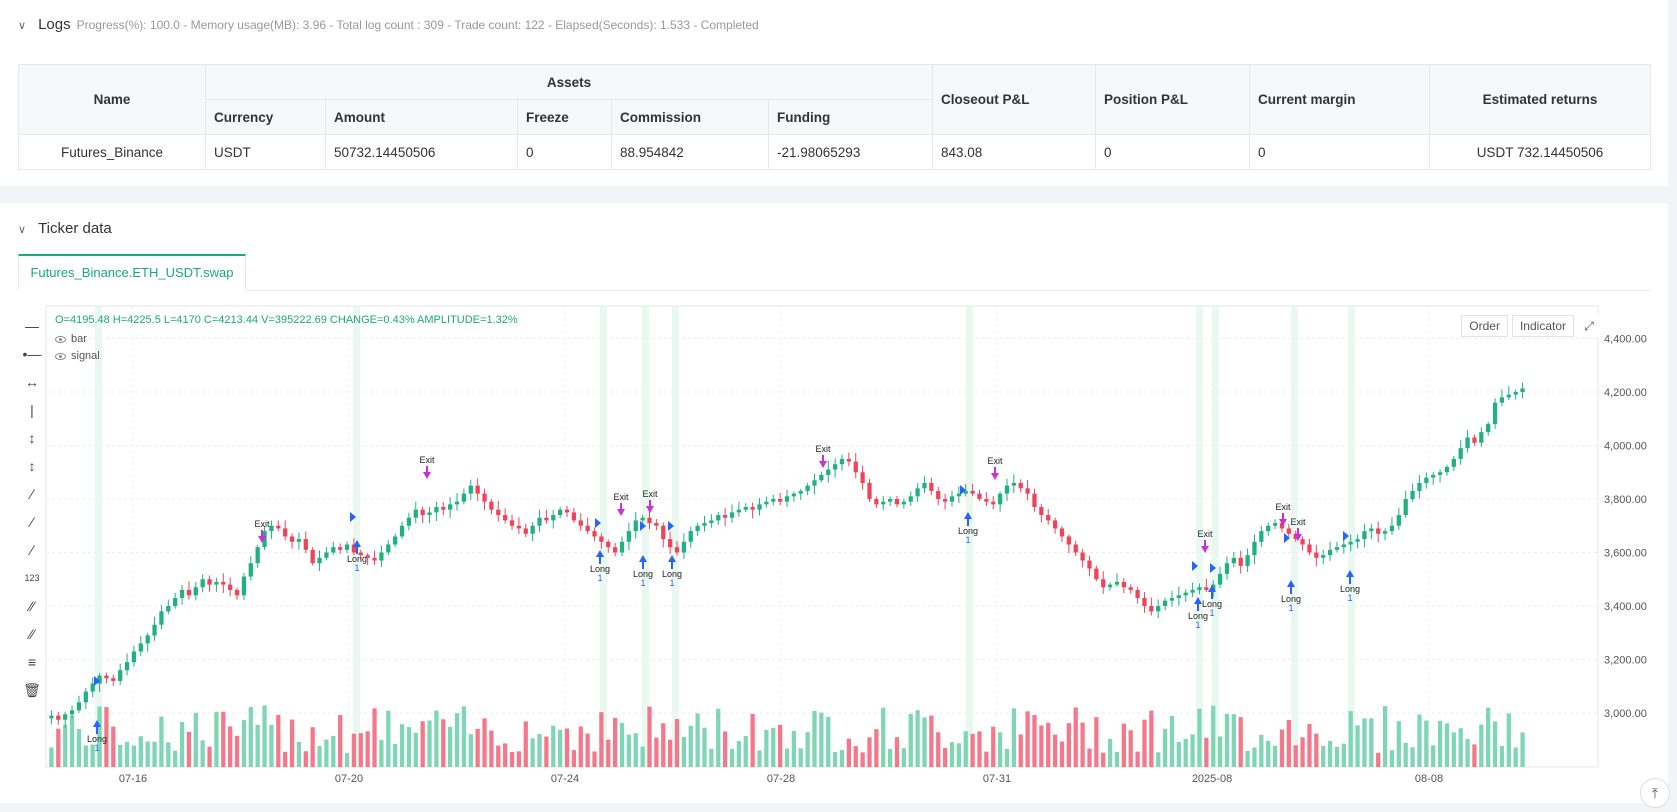 The image size is (1677, 812). Describe the element at coordinates (1205, 534) in the screenshot. I see `exit-label: Exit` at that location.